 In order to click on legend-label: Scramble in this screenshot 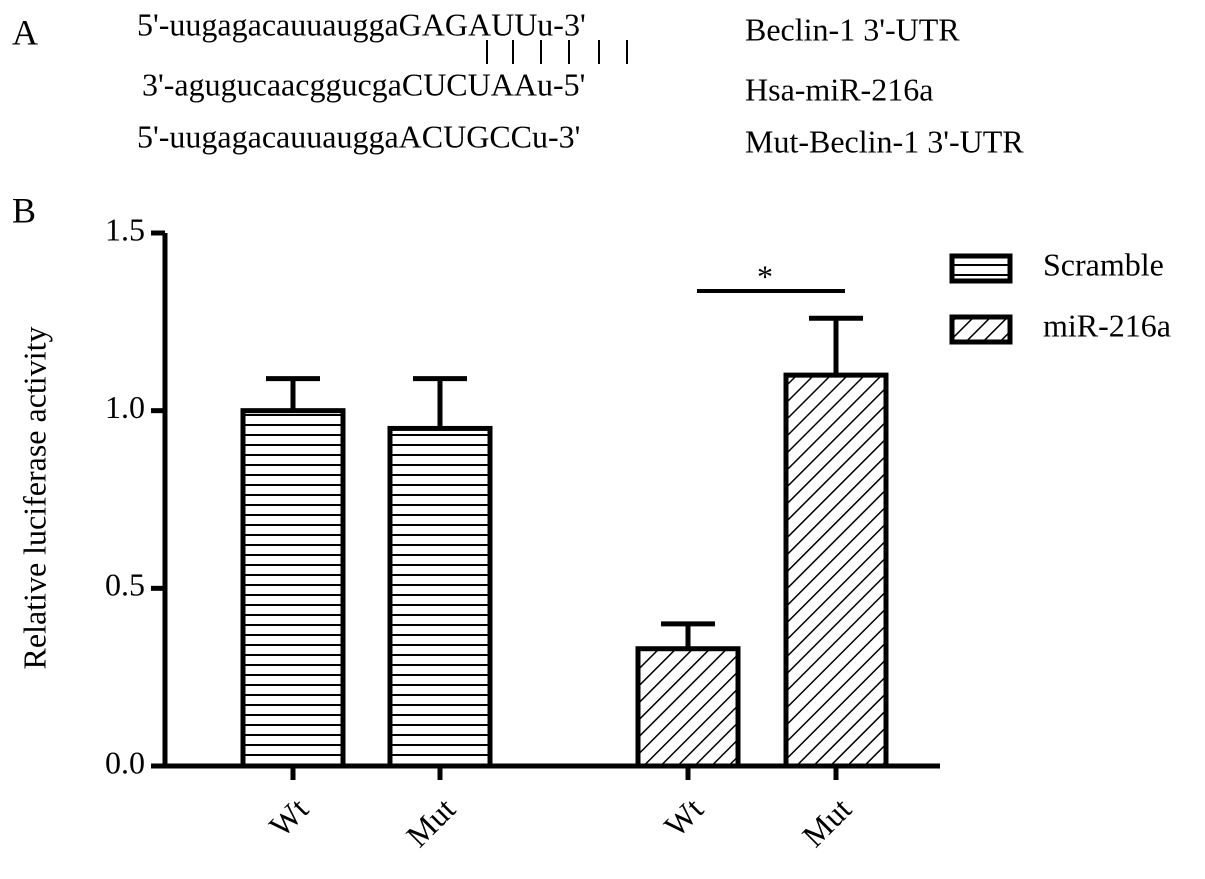, I will do `click(1103, 264)`.